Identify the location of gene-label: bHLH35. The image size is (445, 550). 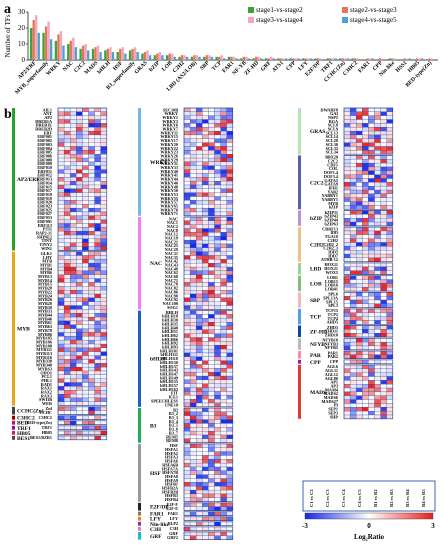
(170, 323).